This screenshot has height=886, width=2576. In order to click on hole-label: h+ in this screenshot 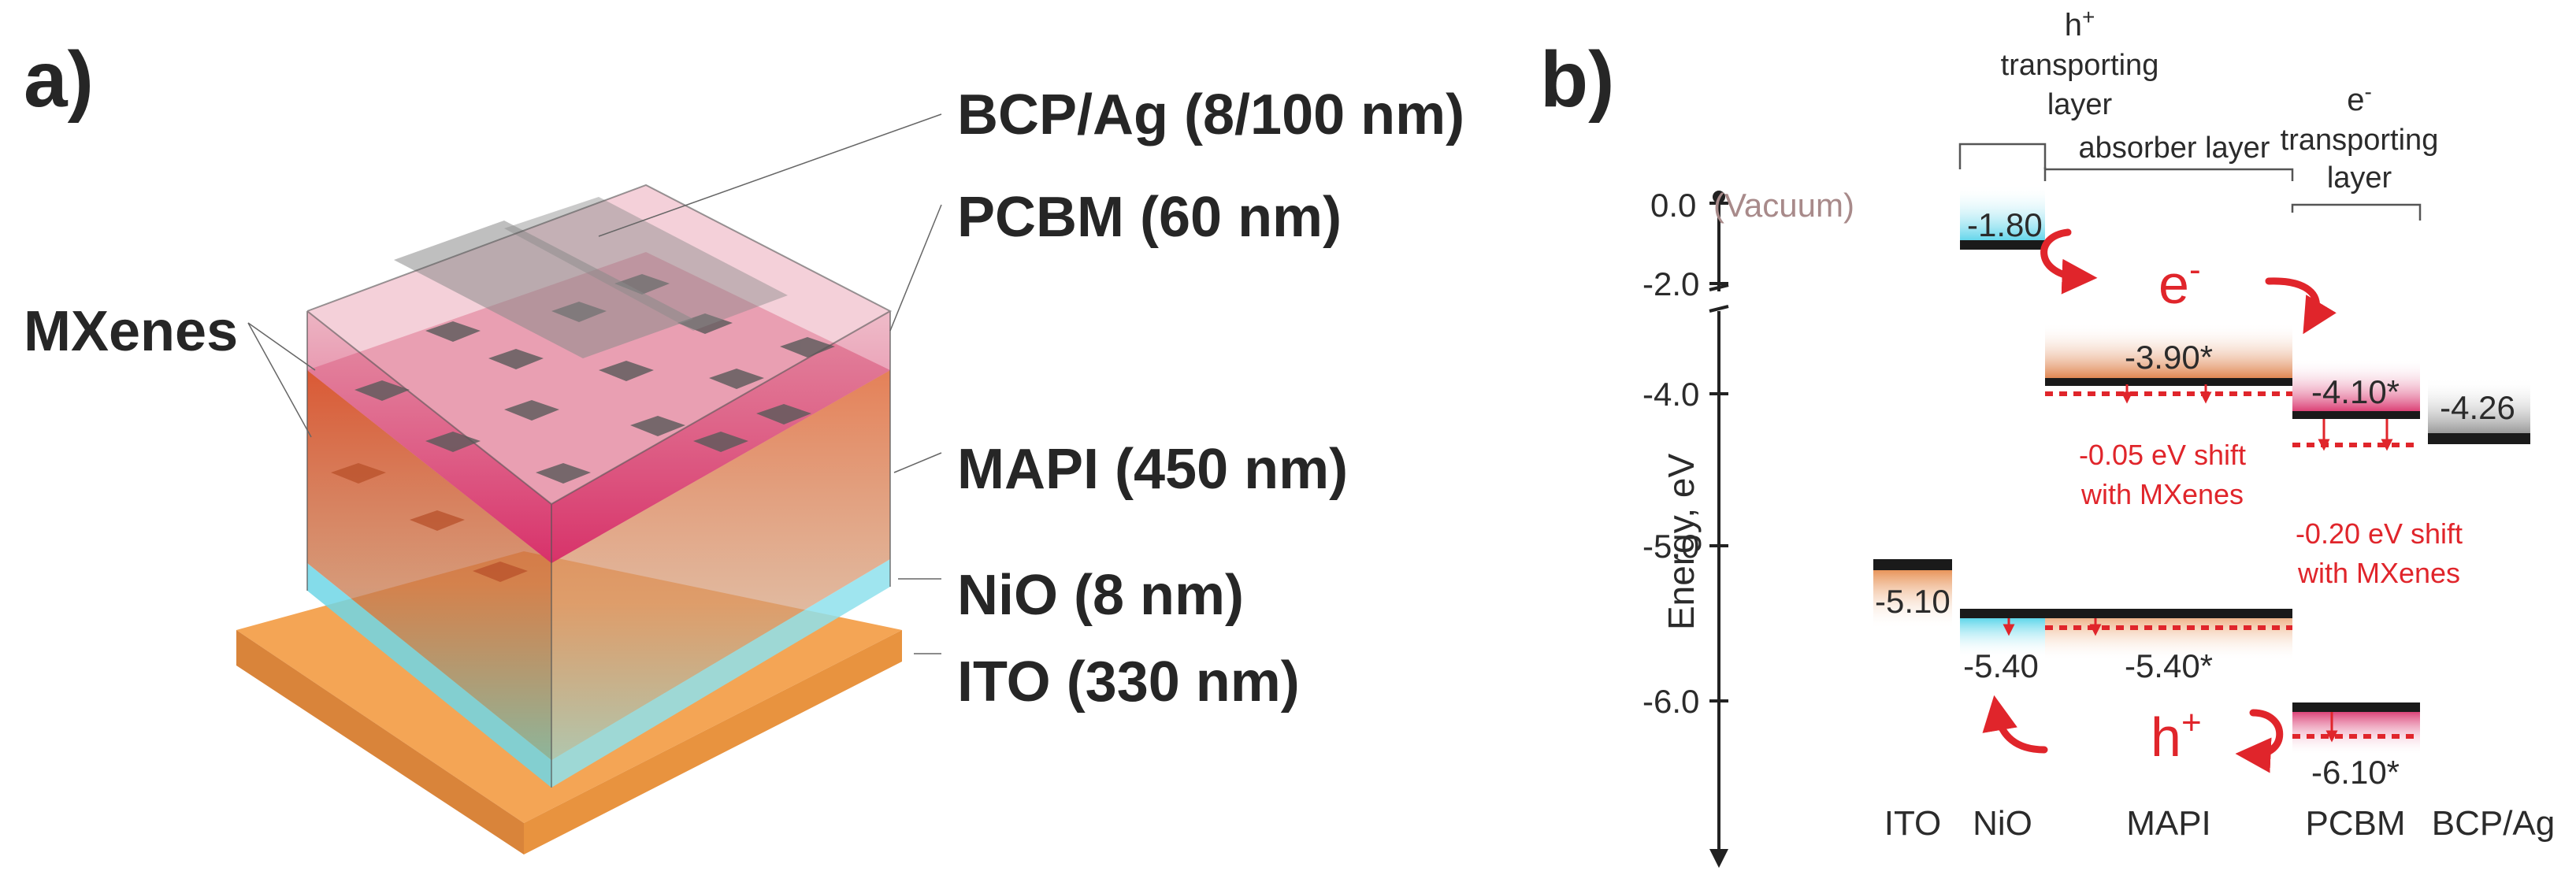, I will do `click(2176, 735)`.